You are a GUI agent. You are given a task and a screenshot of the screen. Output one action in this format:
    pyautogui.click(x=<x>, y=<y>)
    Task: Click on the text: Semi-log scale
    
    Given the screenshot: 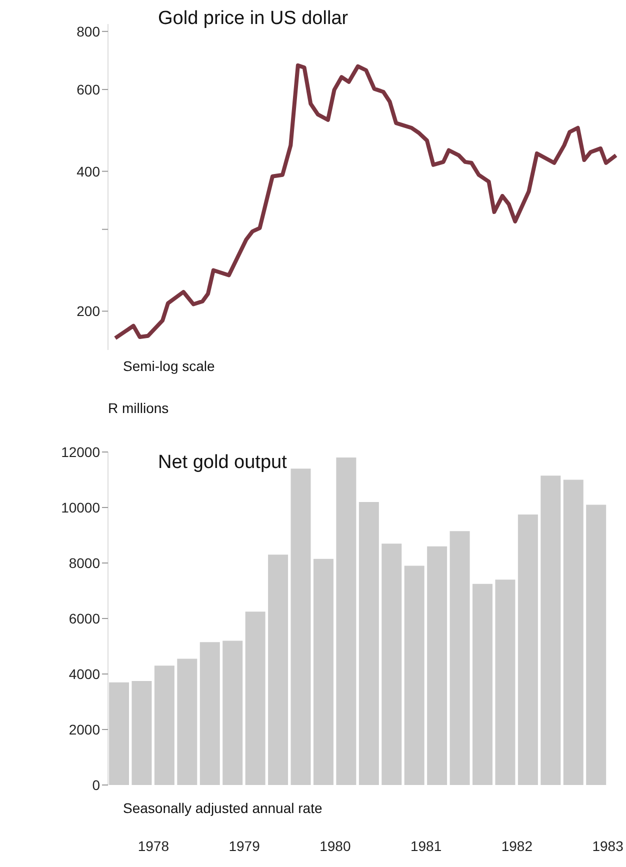 What is the action you would take?
    pyautogui.click(x=169, y=366)
    